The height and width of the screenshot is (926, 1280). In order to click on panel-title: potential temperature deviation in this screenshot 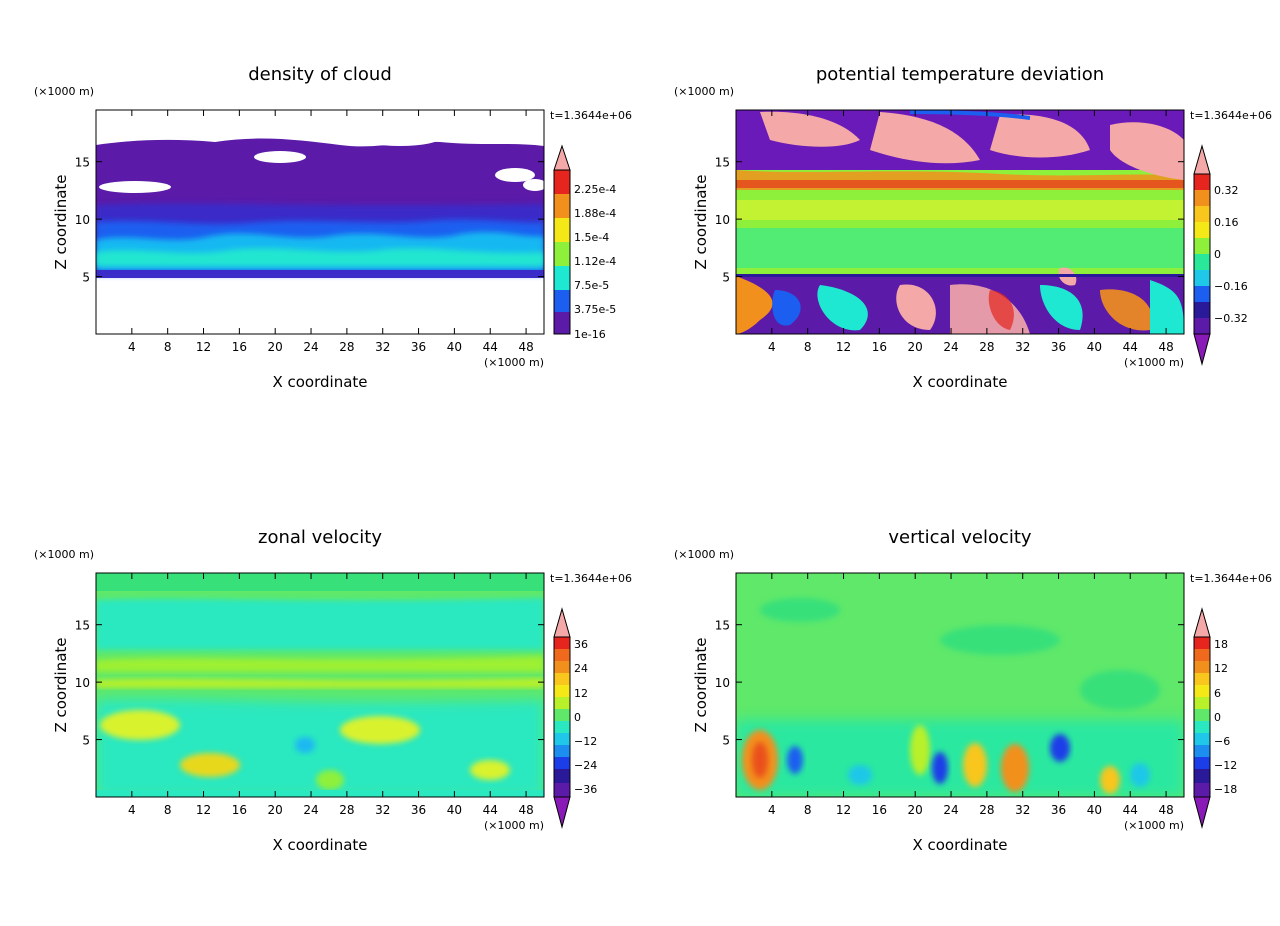, I will do `click(960, 74)`.